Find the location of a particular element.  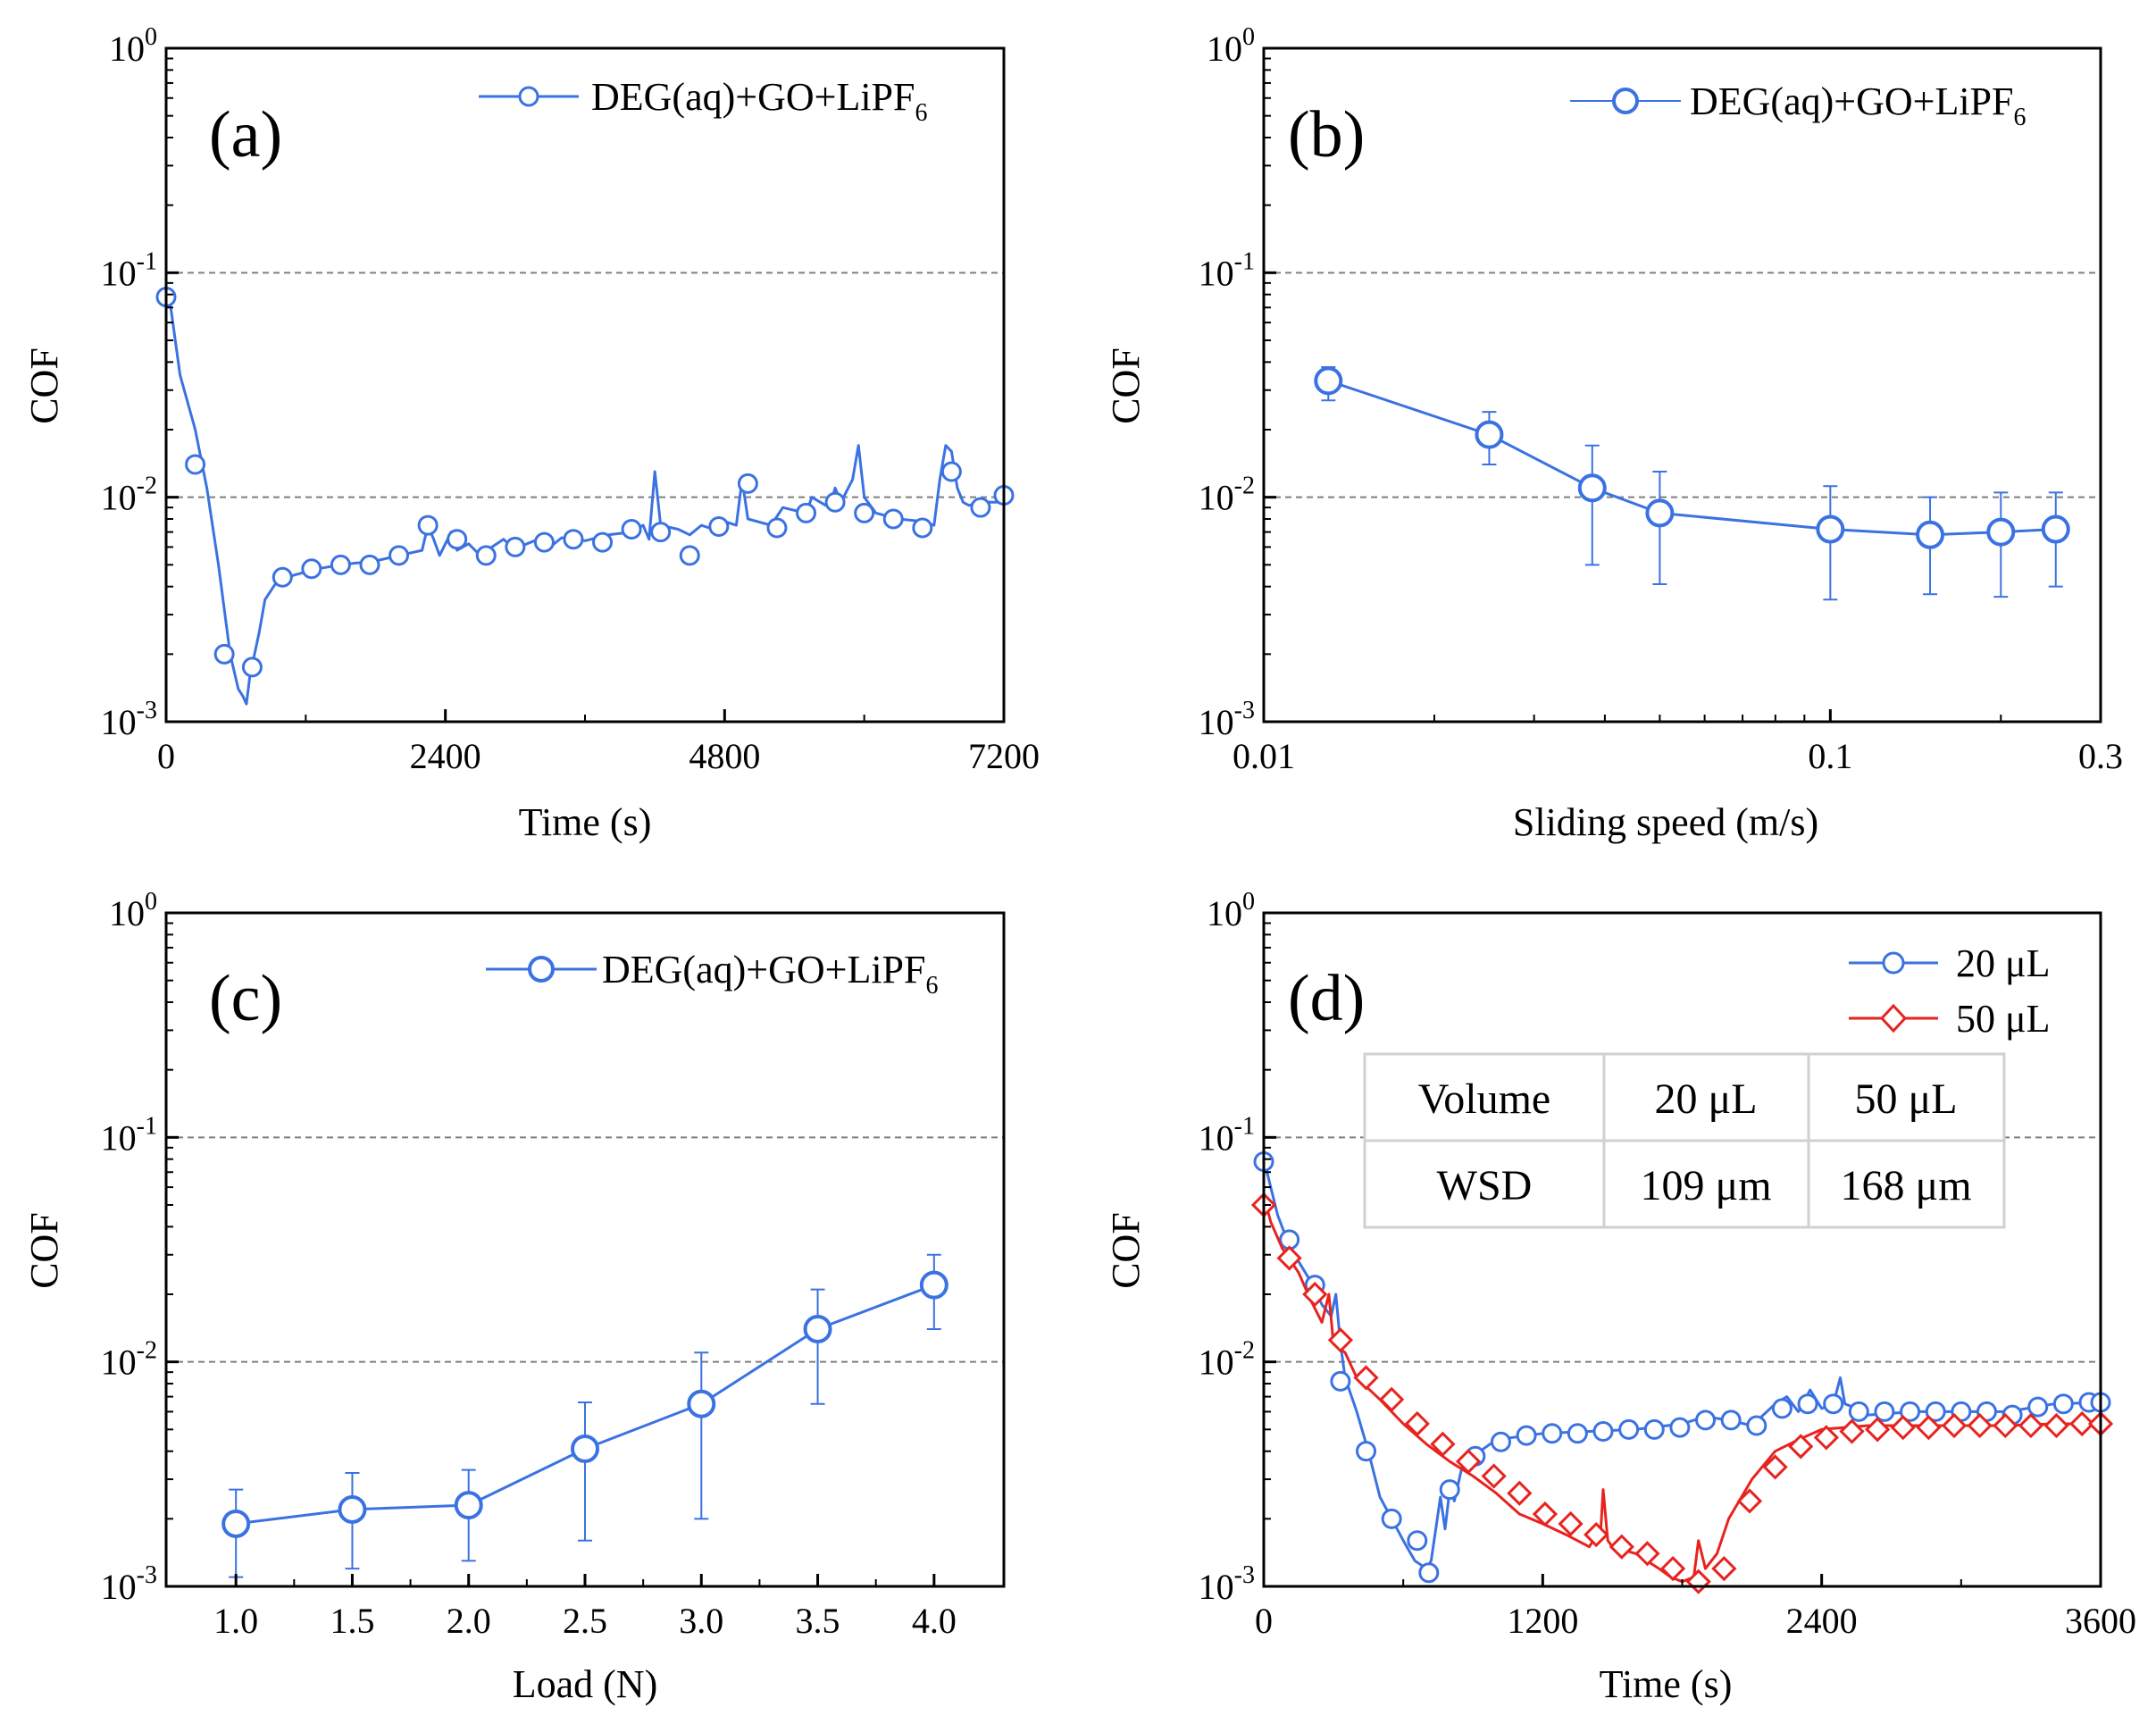

y-tick-exponent: 0 is located at coordinates (1248, 37).